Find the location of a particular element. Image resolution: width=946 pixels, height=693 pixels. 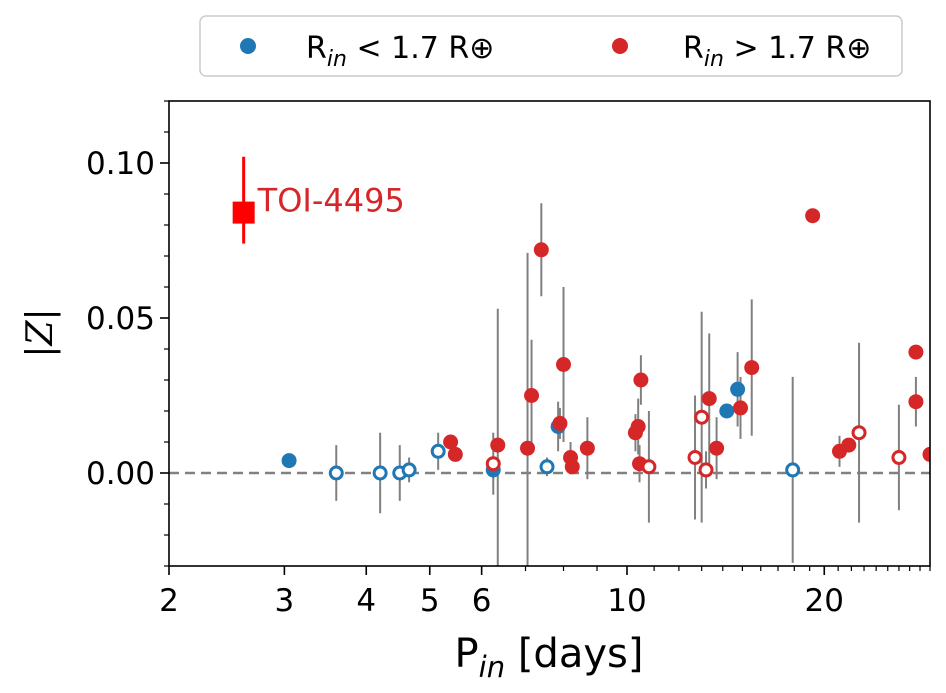

legend-label-large: Rin > 1.7 R⊕ is located at coordinates (777, 51).